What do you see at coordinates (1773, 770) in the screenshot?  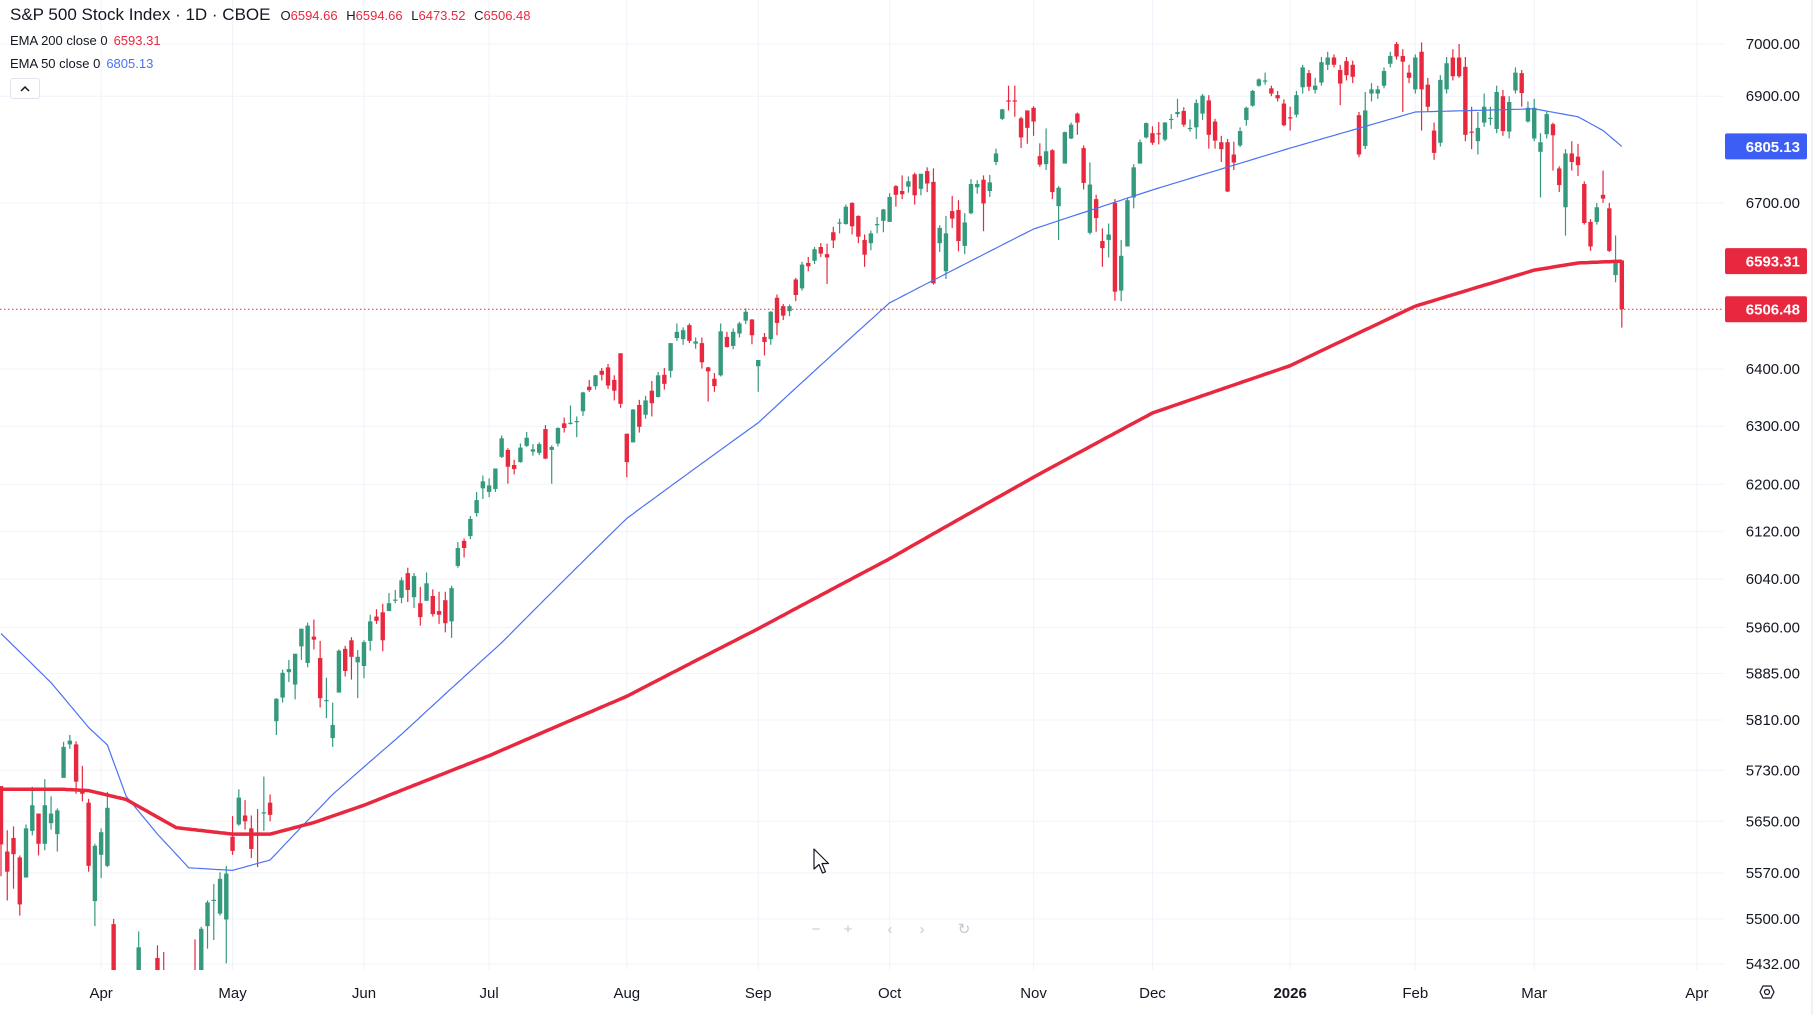 I see `price-tick-label: 5730.00` at bounding box center [1773, 770].